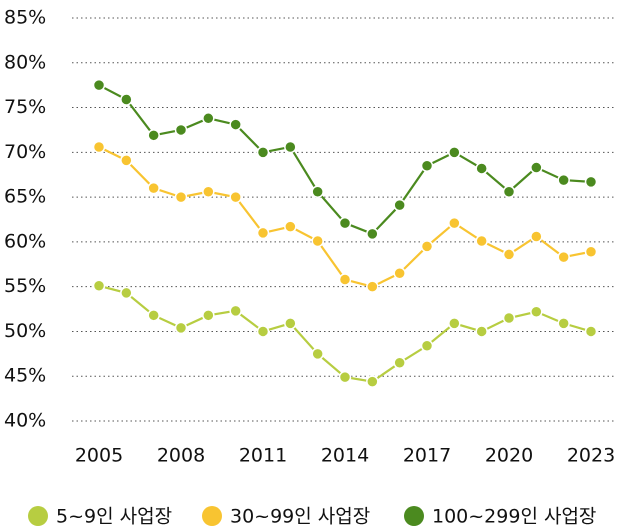 Image resolution: width=628 pixels, height=532 pixels. I want to click on legend-label: 100~299인 사업장, so click(514, 517).